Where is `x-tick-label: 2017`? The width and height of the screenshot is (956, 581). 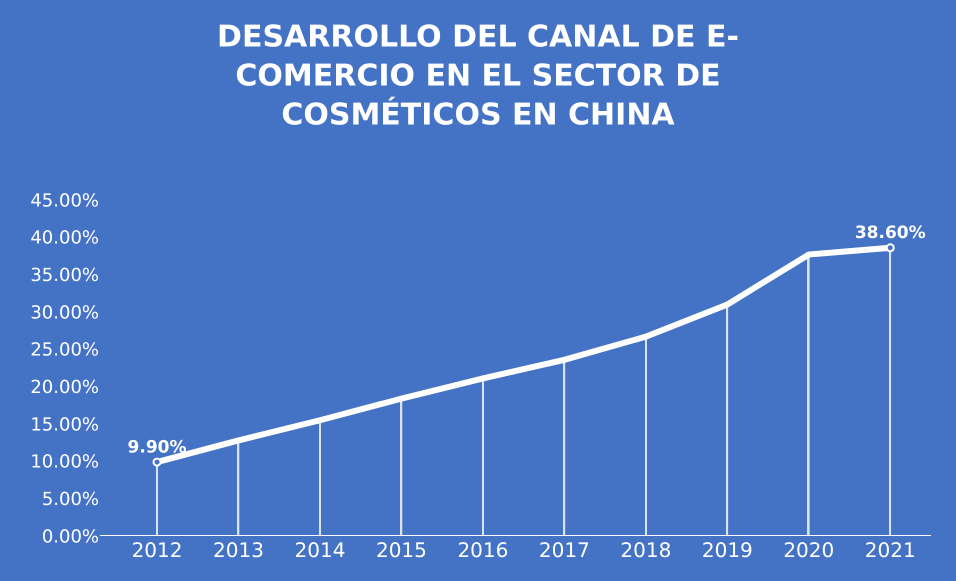 x-tick-label: 2017 is located at coordinates (564, 550).